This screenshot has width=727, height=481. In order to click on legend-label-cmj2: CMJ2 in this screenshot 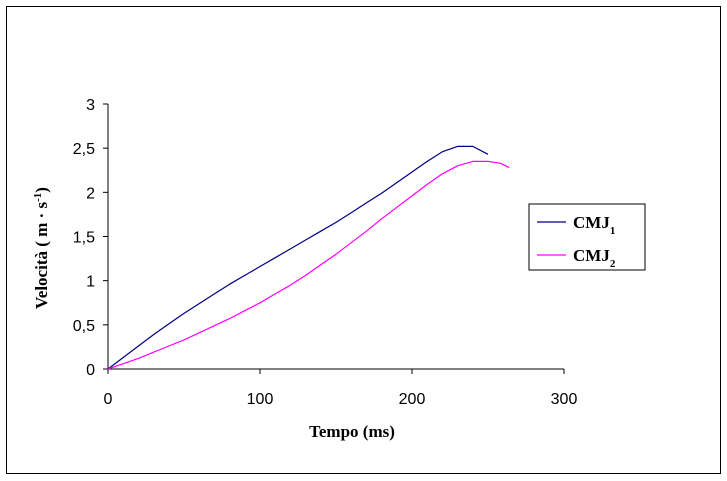, I will do `click(594, 258)`.